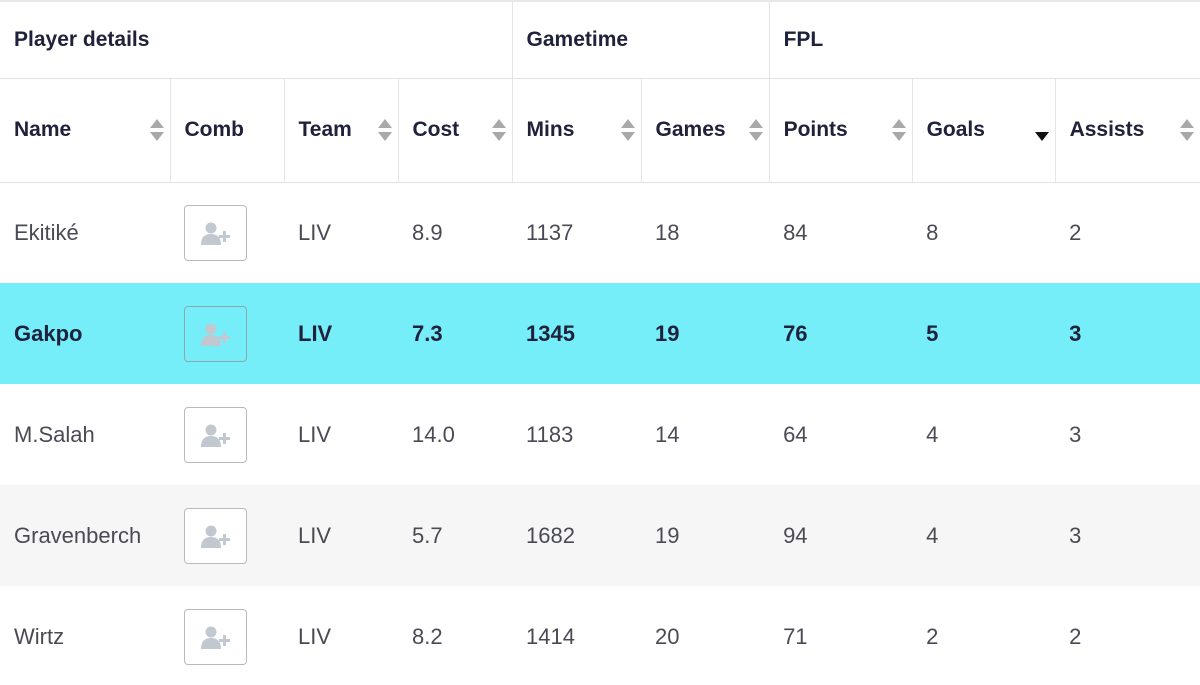  I want to click on goals-cell: 8, so click(932, 232).